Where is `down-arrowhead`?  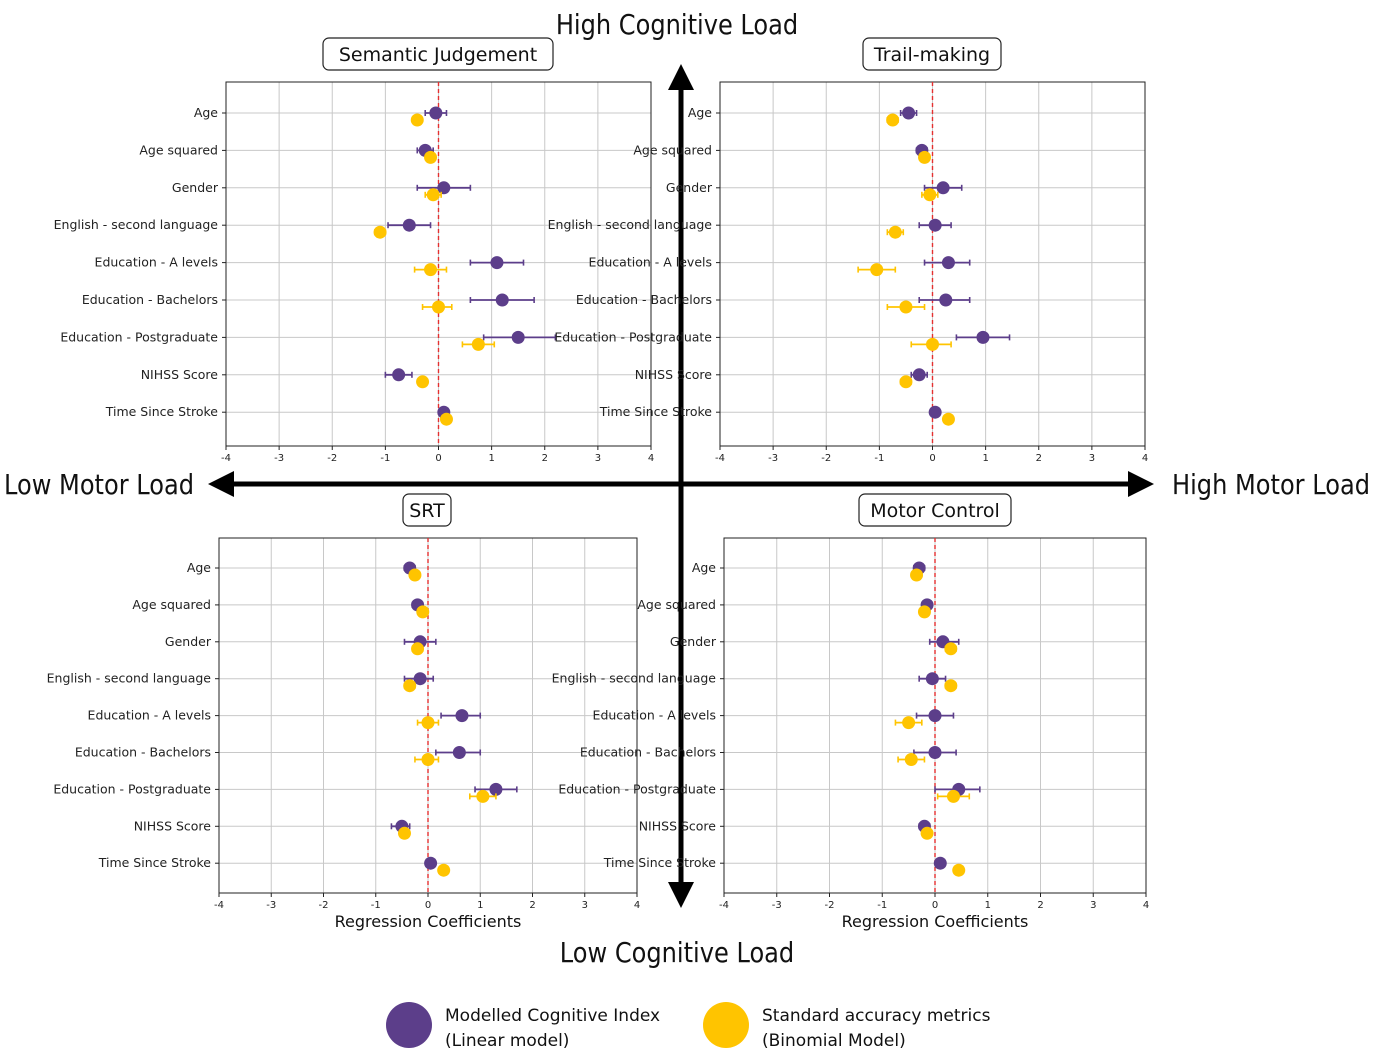
down-arrowhead is located at coordinates (681, 895).